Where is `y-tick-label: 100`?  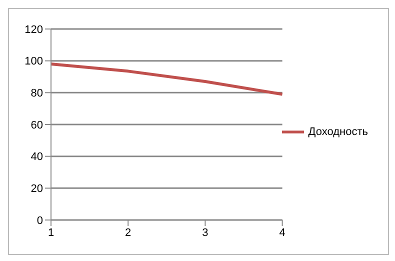 y-tick-label: 100 is located at coordinates (33, 62).